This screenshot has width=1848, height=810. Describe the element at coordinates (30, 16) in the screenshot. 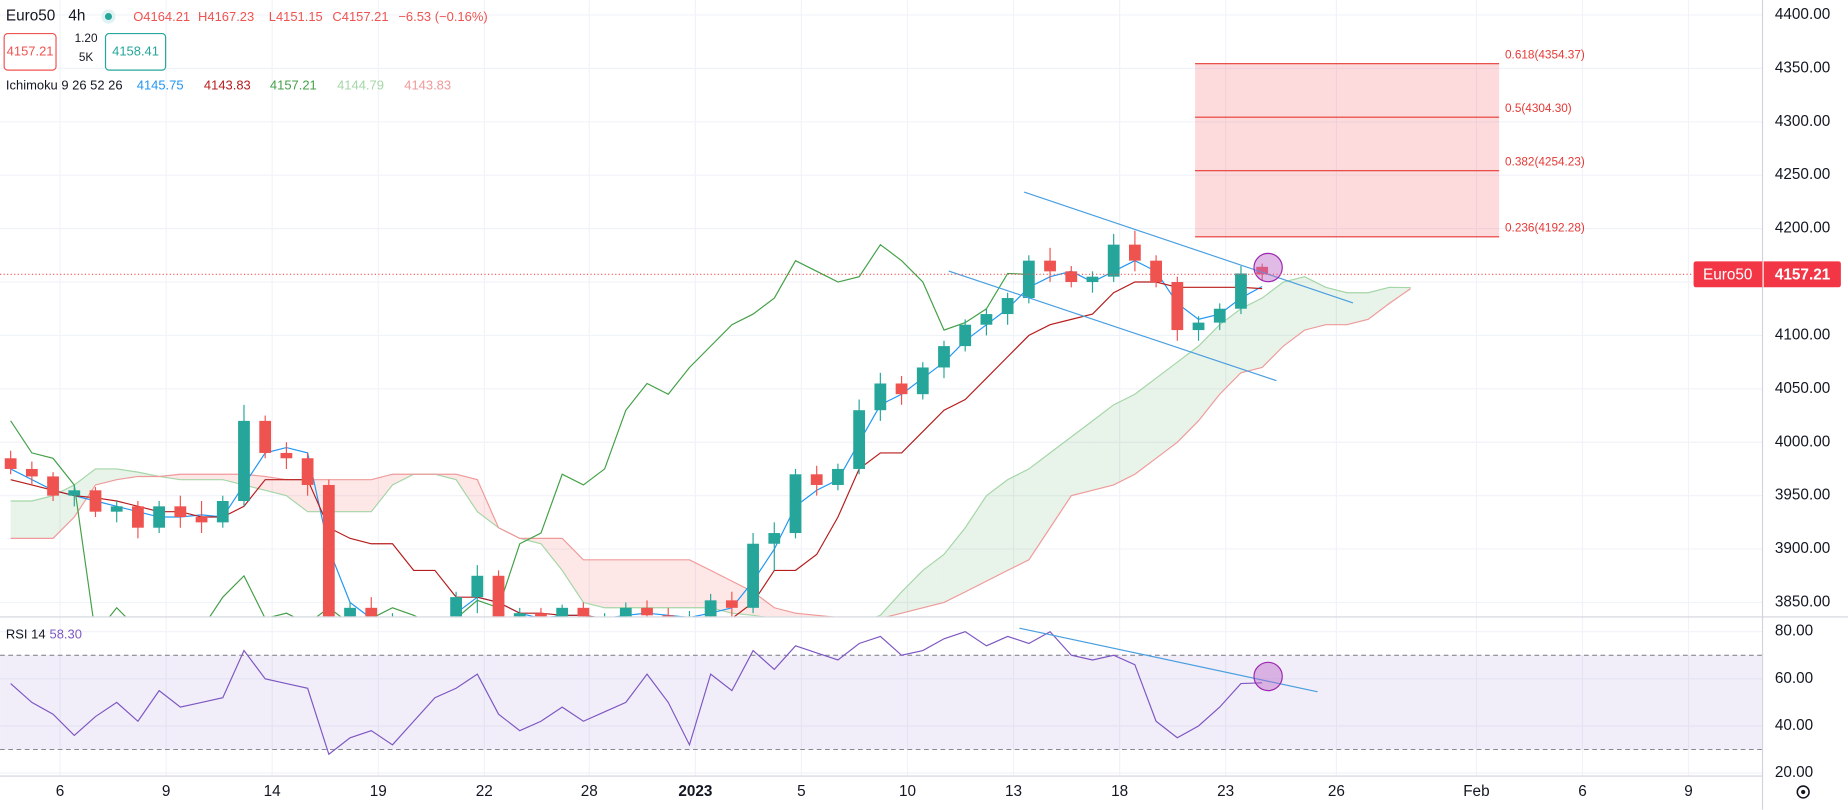

I see `symbol: Euro50` at that location.